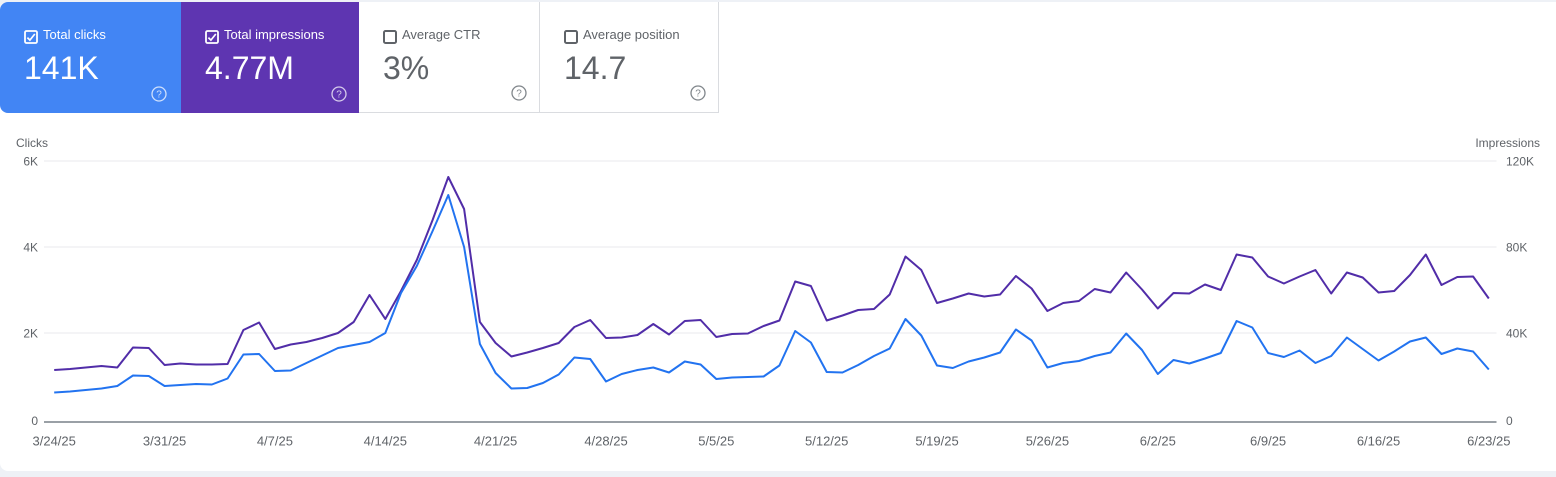 The image size is (1556, 477). What do you see at coordinates (30, 334) in the screenshot?
I see `svg-text: 2K` at bounding box center [30, 334].